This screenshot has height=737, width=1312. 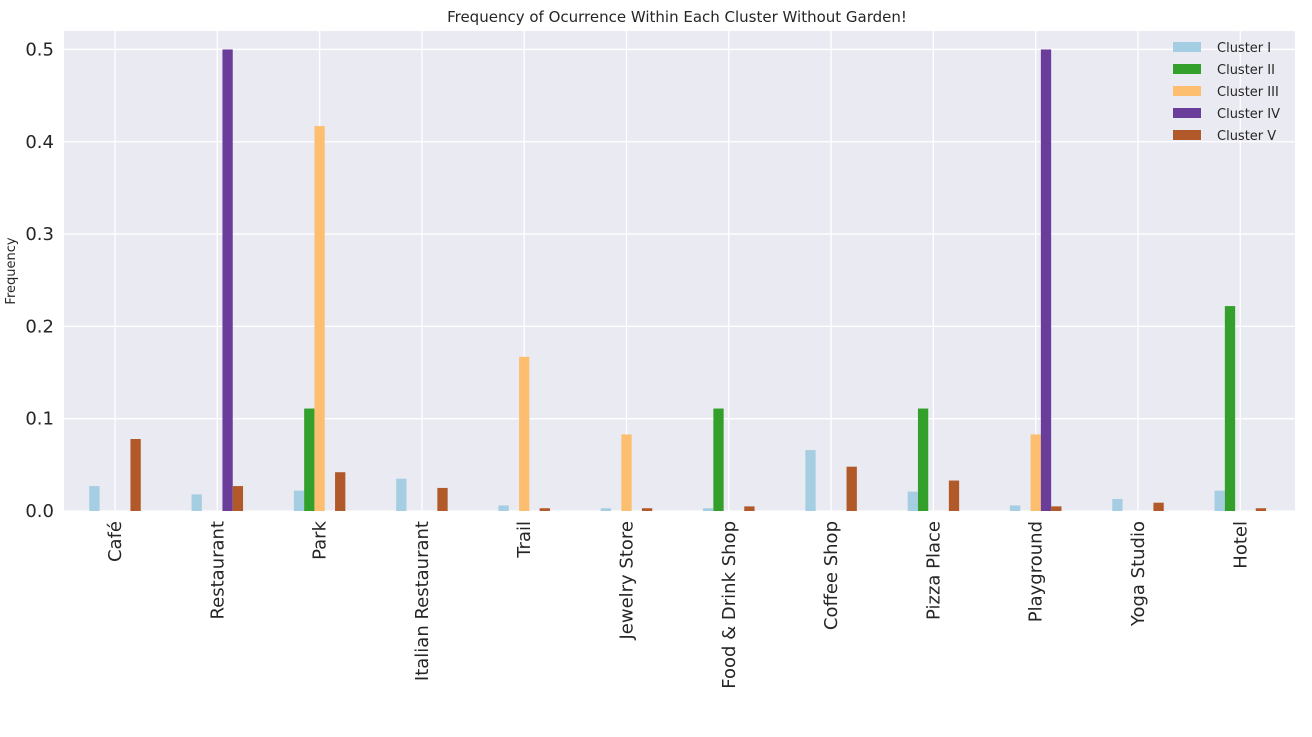 I want to click on legend-label: Cluster I, so click(x=1244, y=48).